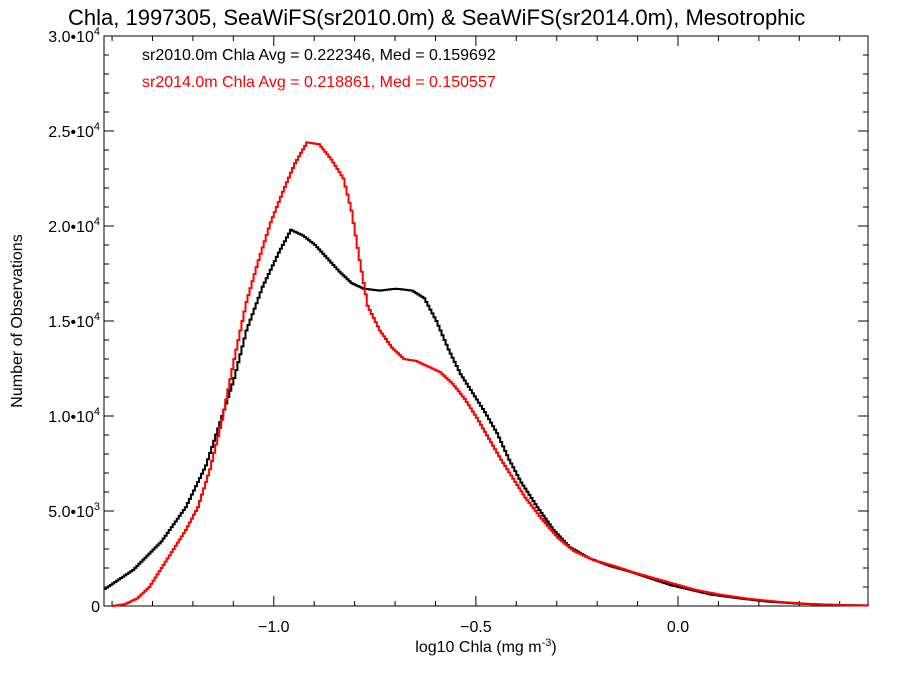  What do you see at coordinates (74, 321) in the screenshot?
I see `y-tick-label: 1.5•104` at bounding box center [74, 321].